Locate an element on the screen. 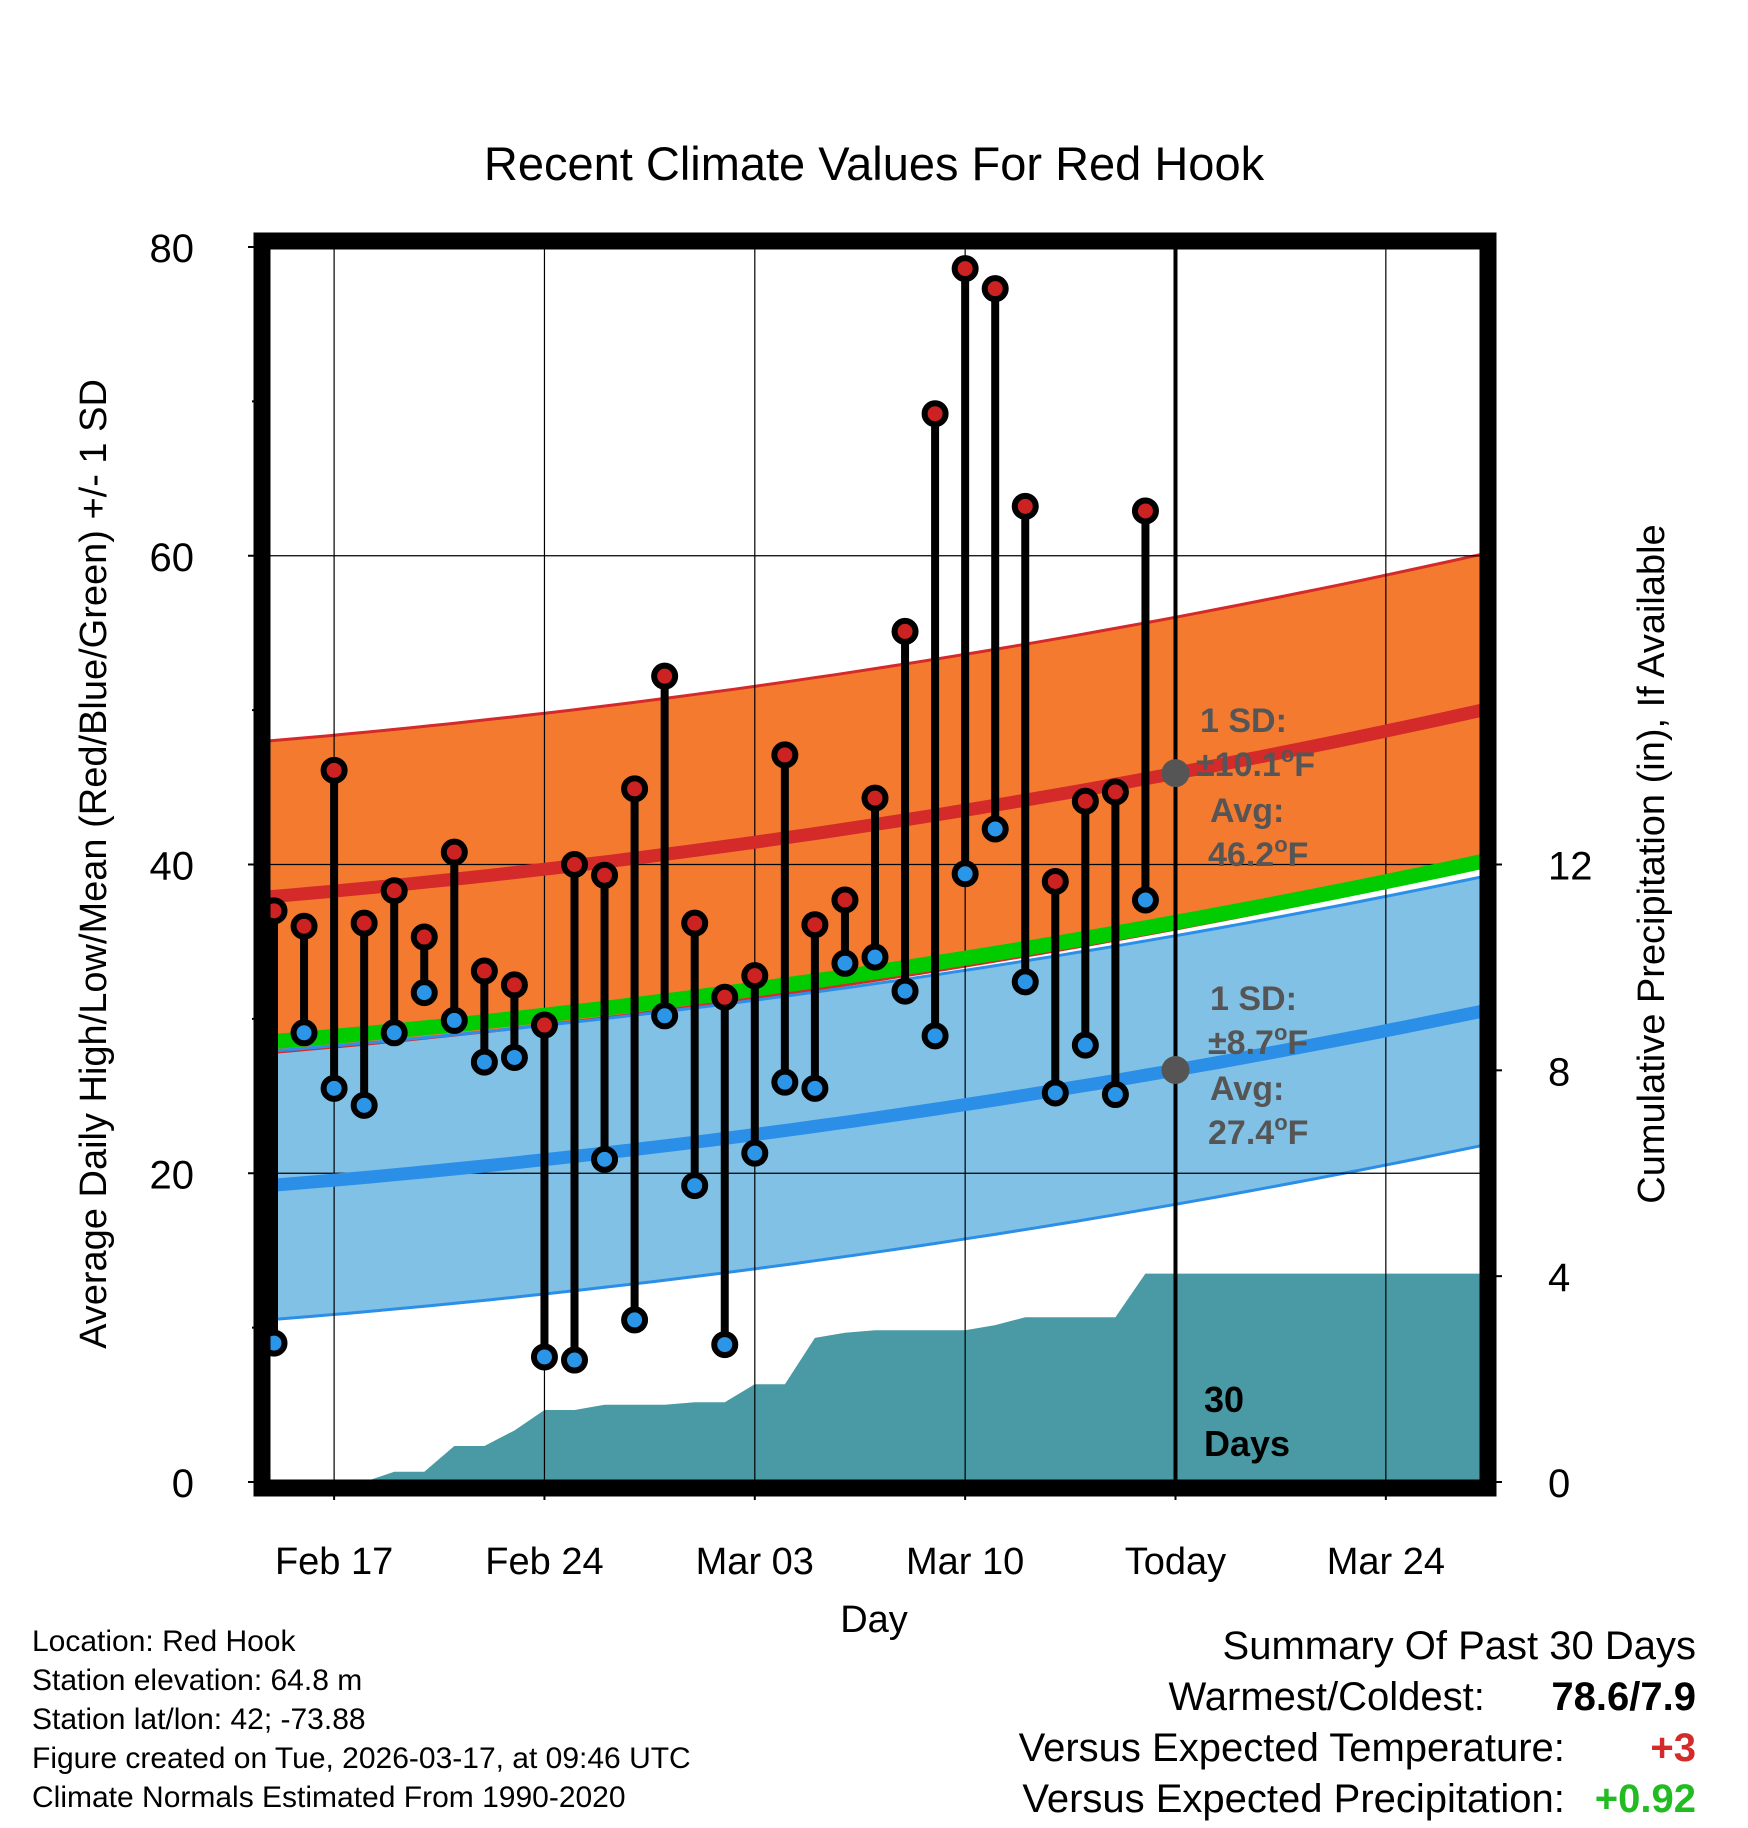  x-tick-label-5: Mar 24 is located at coordinates (1386, 1562).